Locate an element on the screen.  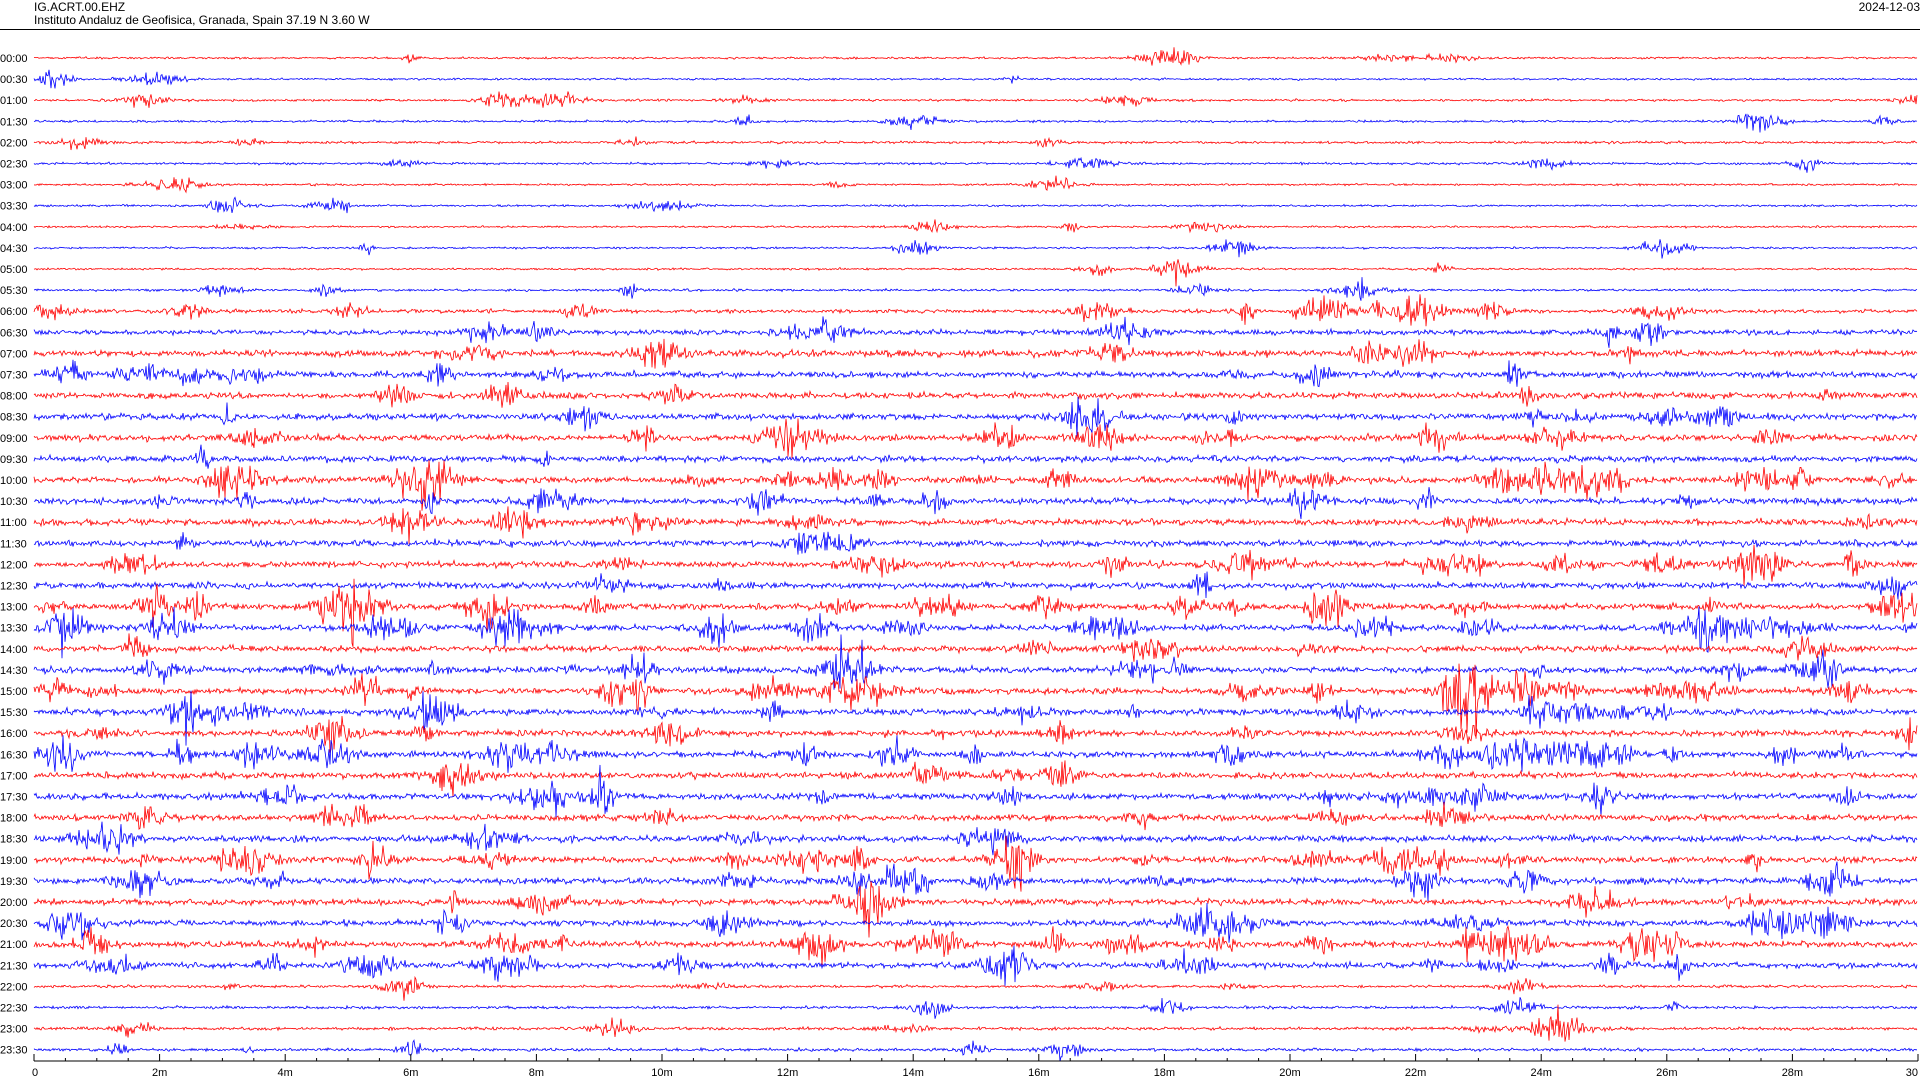
row-time-label: 18:30 is located at coordinates (14, 840).